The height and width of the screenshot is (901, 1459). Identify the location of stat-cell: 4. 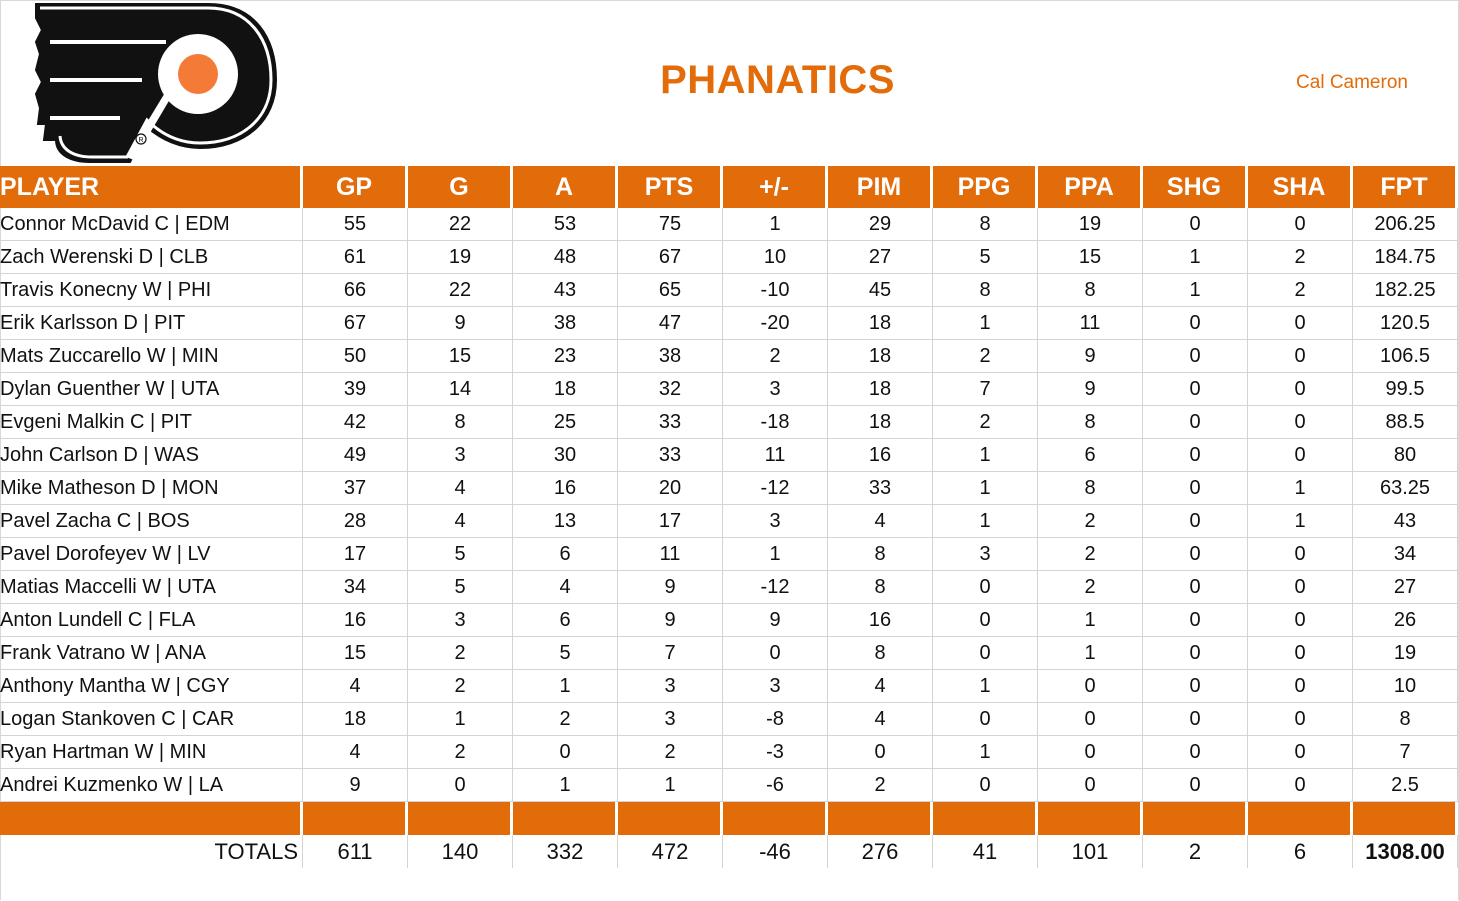
(565, 587).